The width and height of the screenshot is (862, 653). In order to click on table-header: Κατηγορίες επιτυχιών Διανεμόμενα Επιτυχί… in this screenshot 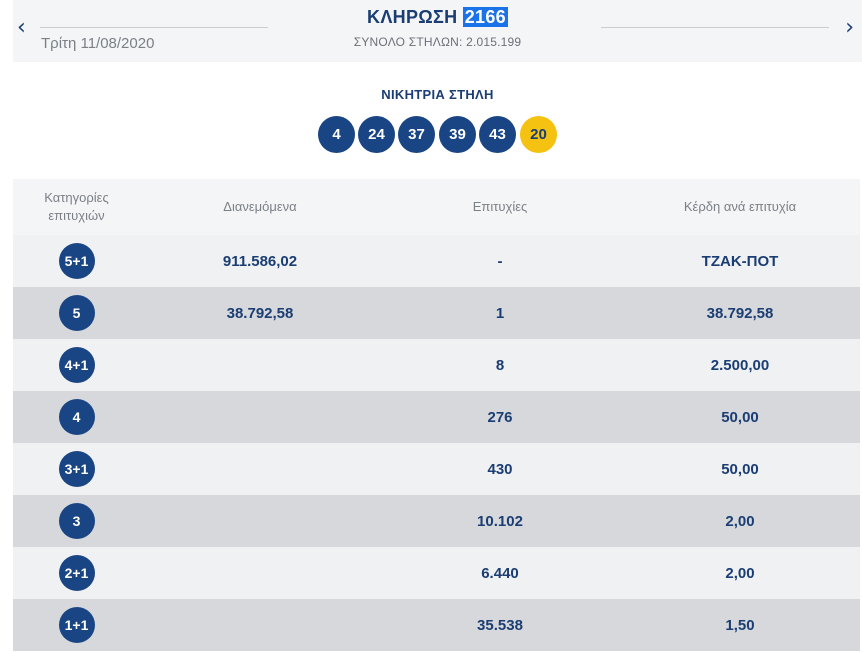, I will do `click(436, 207)`.